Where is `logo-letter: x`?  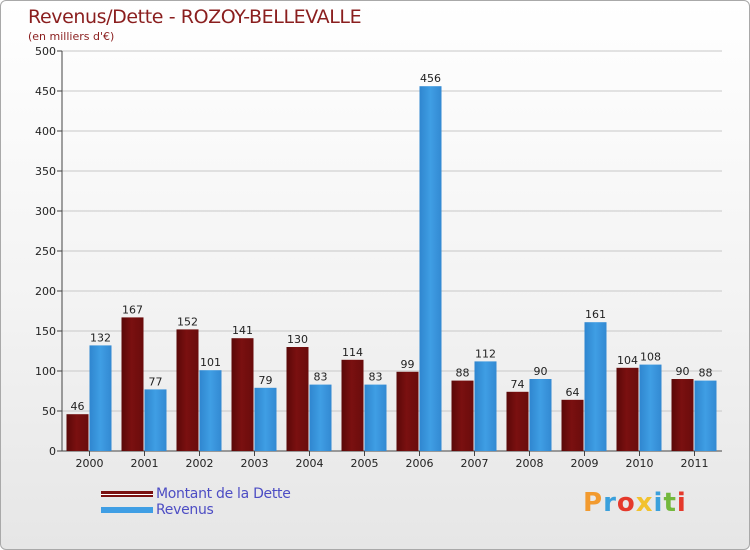 logo-letter: x is located at coordinates (644, 503).